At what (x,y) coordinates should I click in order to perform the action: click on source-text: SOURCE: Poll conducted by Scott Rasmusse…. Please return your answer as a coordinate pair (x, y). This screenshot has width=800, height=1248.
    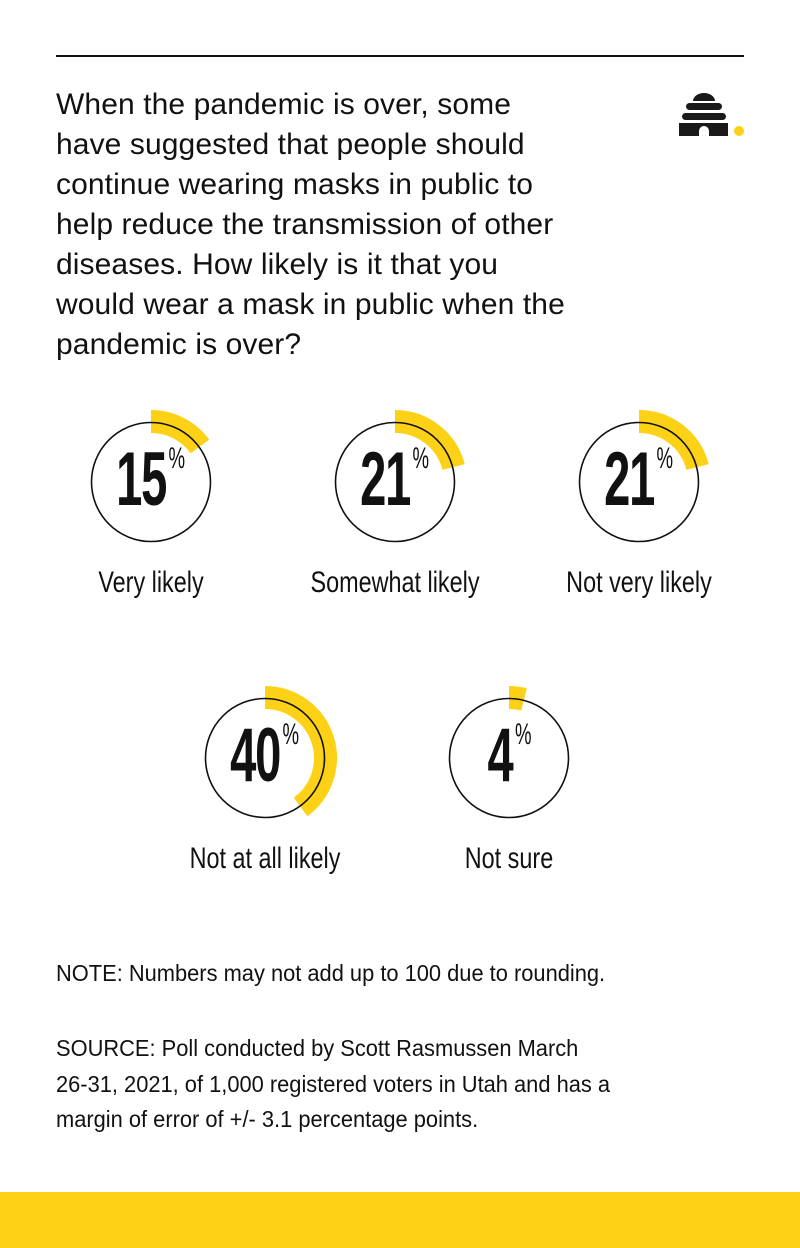
    Looking at the image, I should click on (381, 1084).